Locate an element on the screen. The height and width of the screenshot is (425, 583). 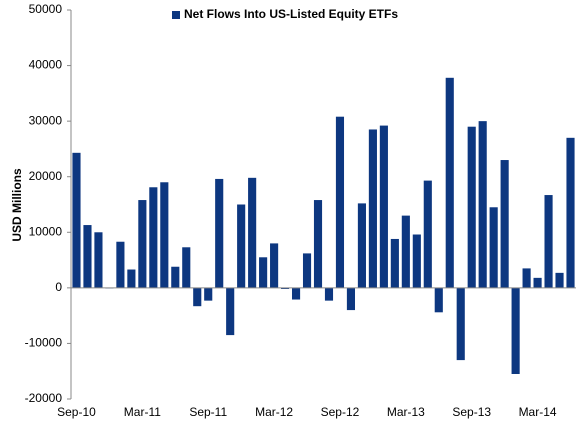
x-tick-label: Mar-11 is located at coordinates (142, 412).